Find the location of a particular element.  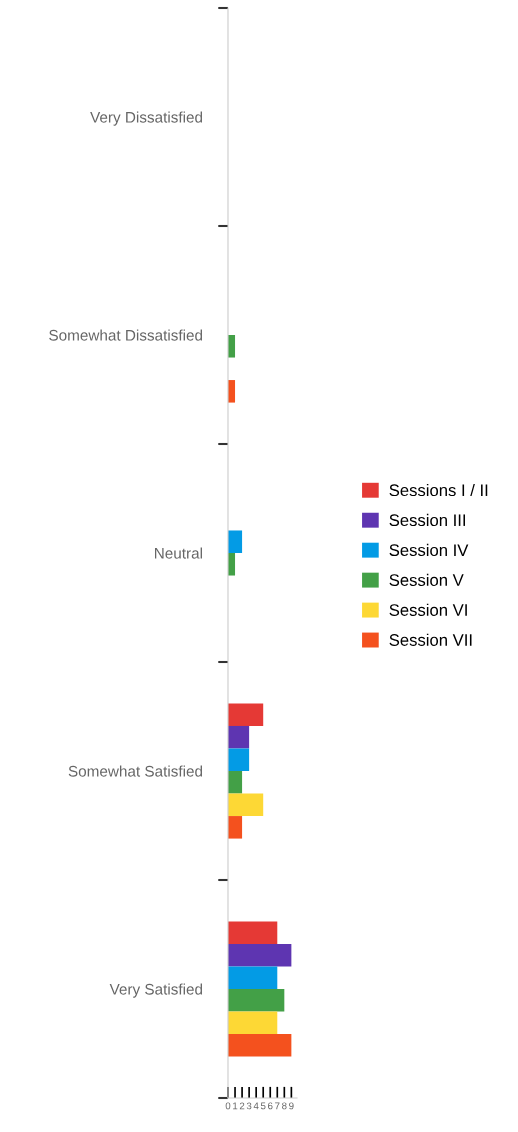

legend-label: Session III is located at coordinates (427, 520).